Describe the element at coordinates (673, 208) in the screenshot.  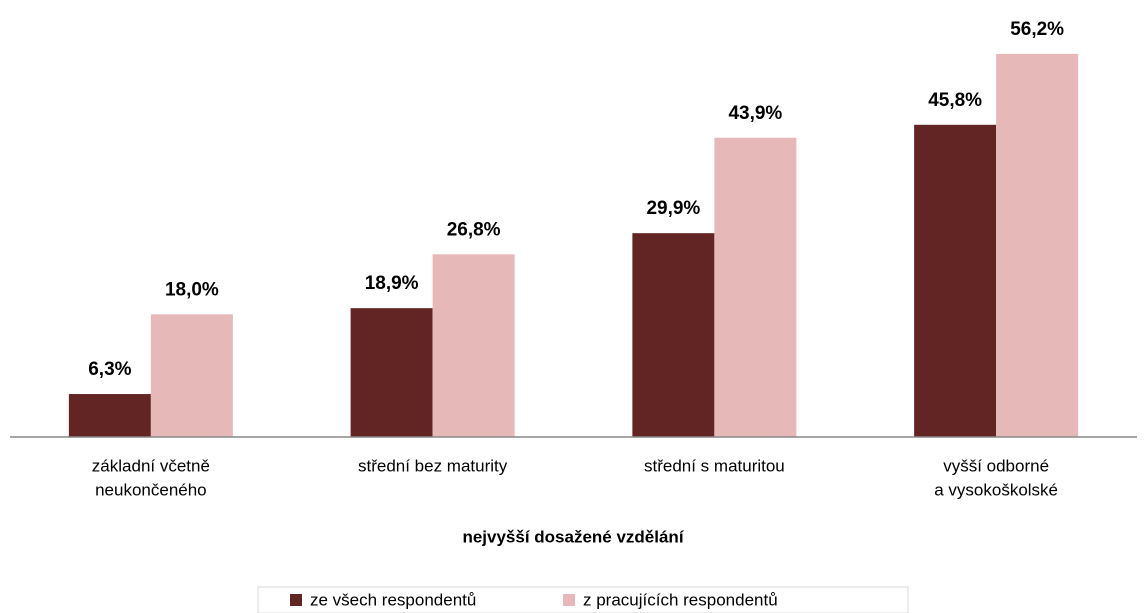
I see `value-label: 29,9%` at that location.